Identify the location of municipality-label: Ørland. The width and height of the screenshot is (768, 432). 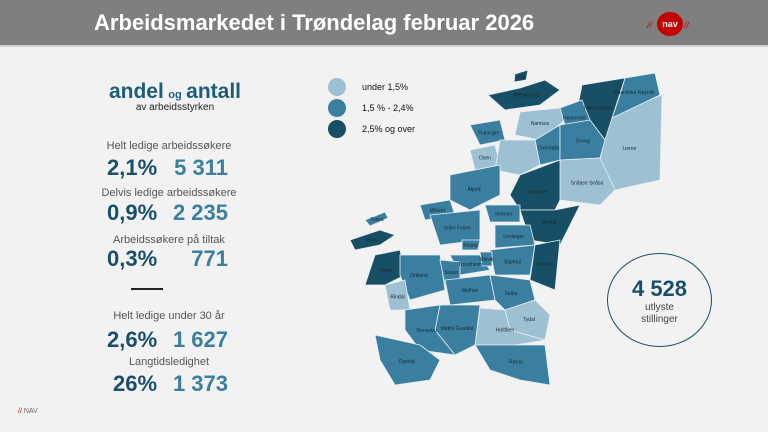
(437, 211).